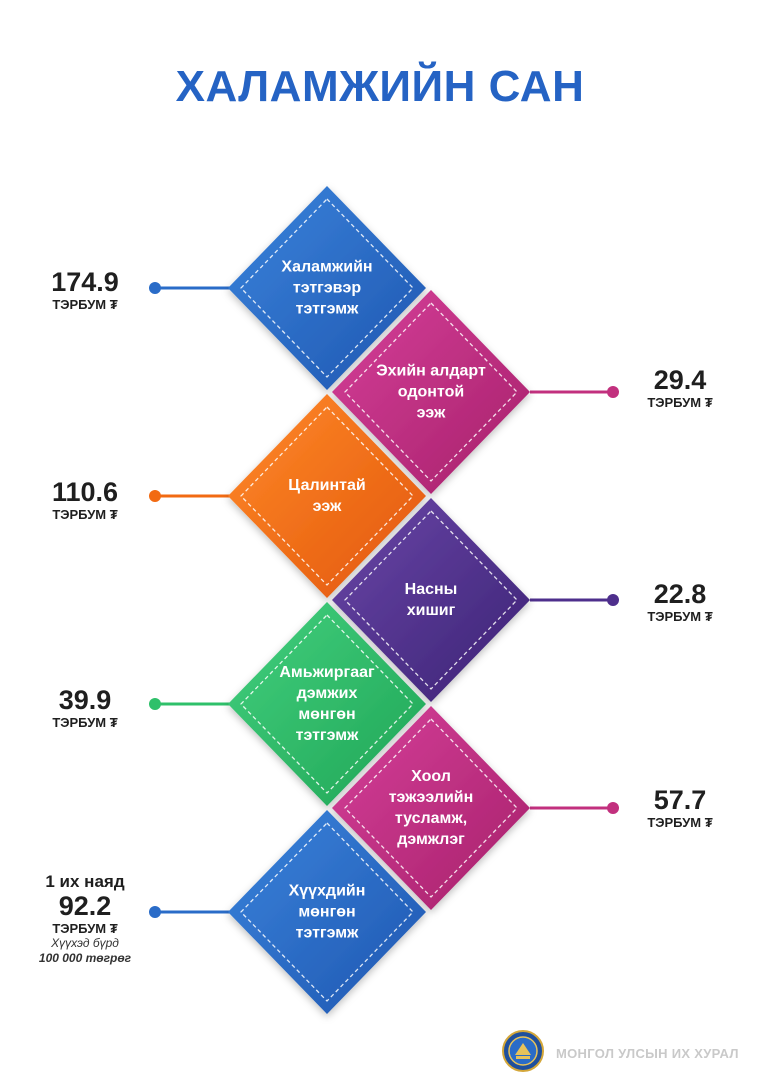 Image resolution: width=760 pixels, height=1080 pixels. Describe the element at coordinates (380, 86) in the screenshot. I see `page-title: ХАЛАМЖИЙН САН` at that location.